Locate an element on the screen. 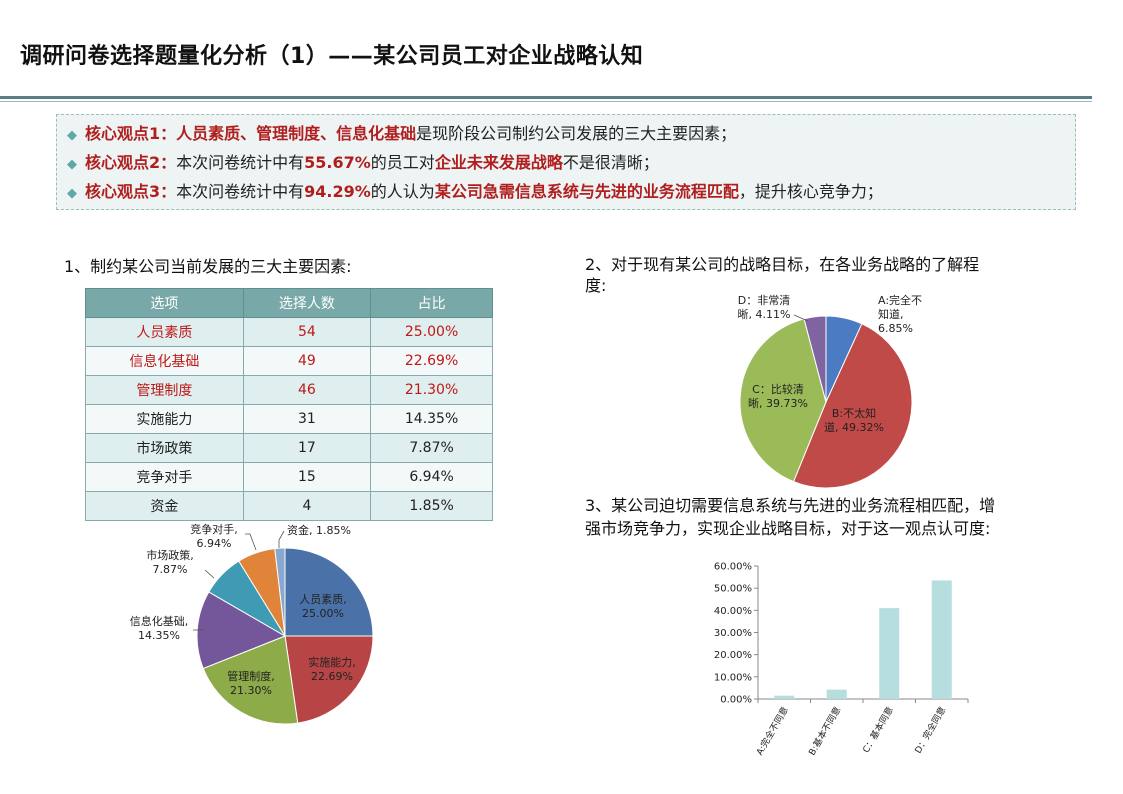 The width and height of the screenshot is (1123, 794). pie-label-line: C：比较清 is located at coordinates (778, 389).